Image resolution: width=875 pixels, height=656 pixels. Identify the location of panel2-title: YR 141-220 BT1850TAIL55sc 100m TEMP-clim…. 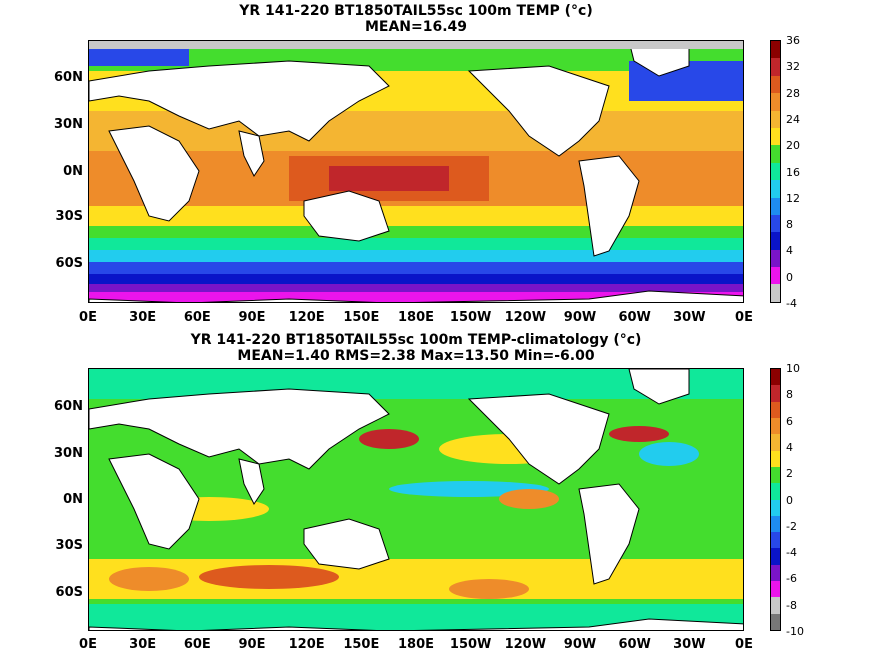
(416, 348).